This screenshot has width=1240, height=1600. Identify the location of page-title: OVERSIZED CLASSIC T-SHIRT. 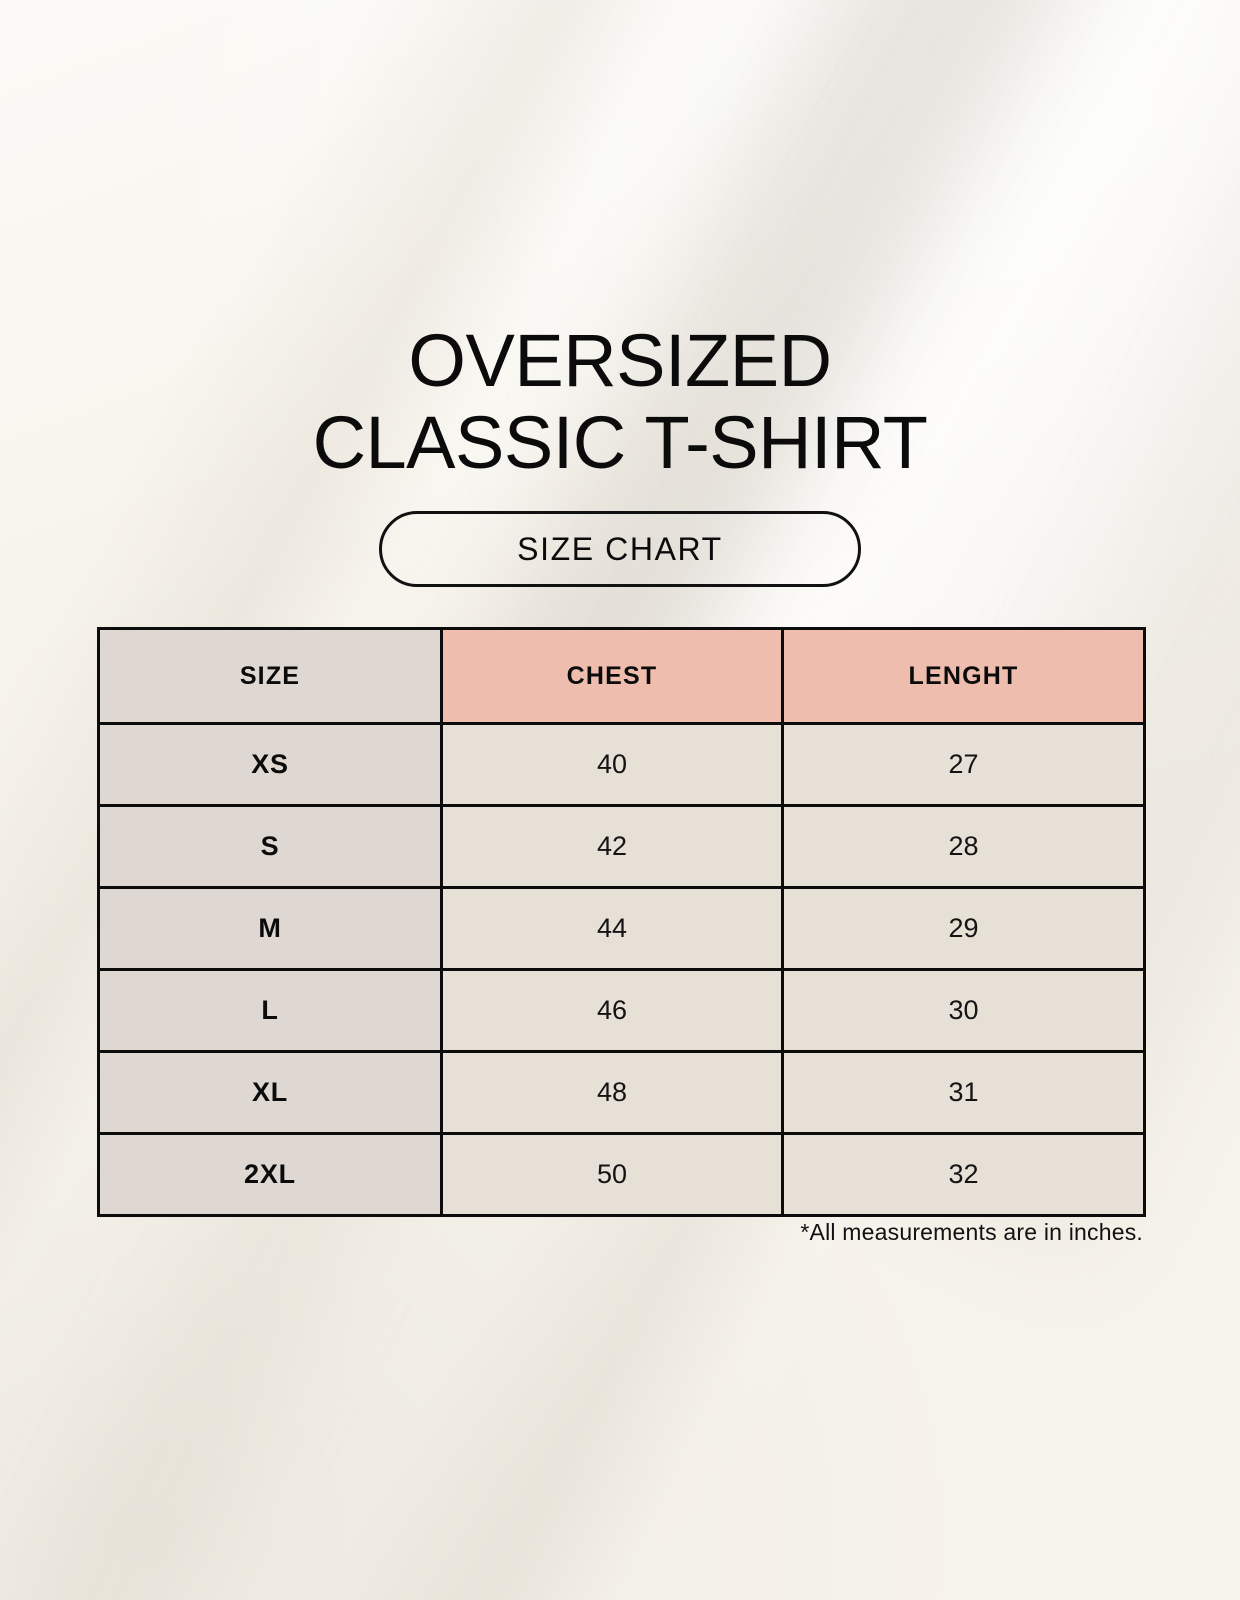
(620, 401).